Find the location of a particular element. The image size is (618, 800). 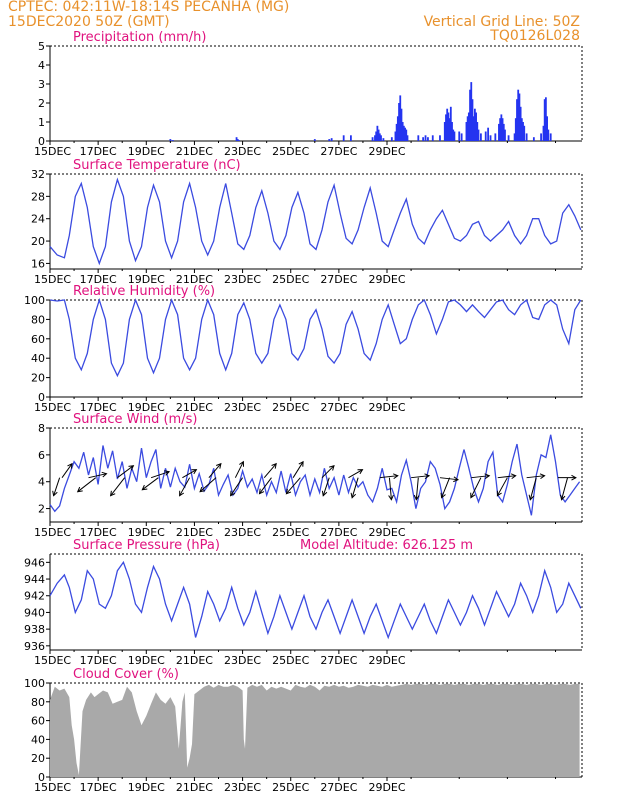

header-location: CPTEC: 042:11W-18:14S PECANHA (MG) is located at coordinates (149, 7).